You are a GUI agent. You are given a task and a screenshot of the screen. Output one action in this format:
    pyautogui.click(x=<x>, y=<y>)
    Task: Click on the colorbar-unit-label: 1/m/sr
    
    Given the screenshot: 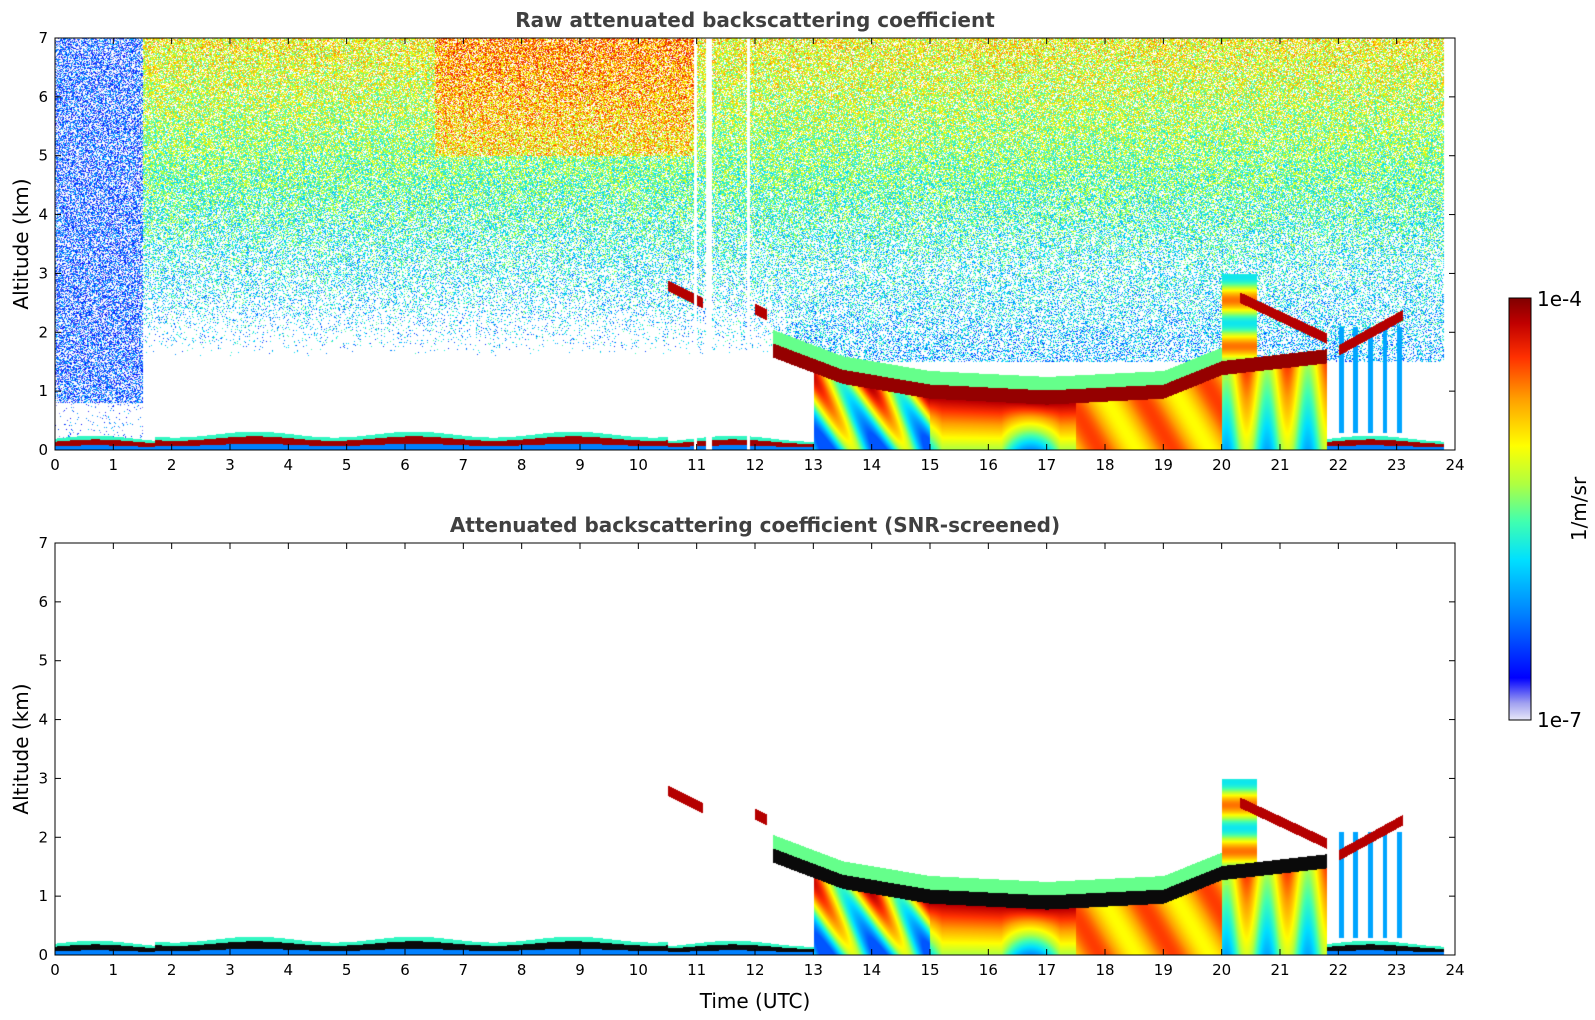 What is the action you would take?
    pyautogui.click(x=1579, y=508)
    